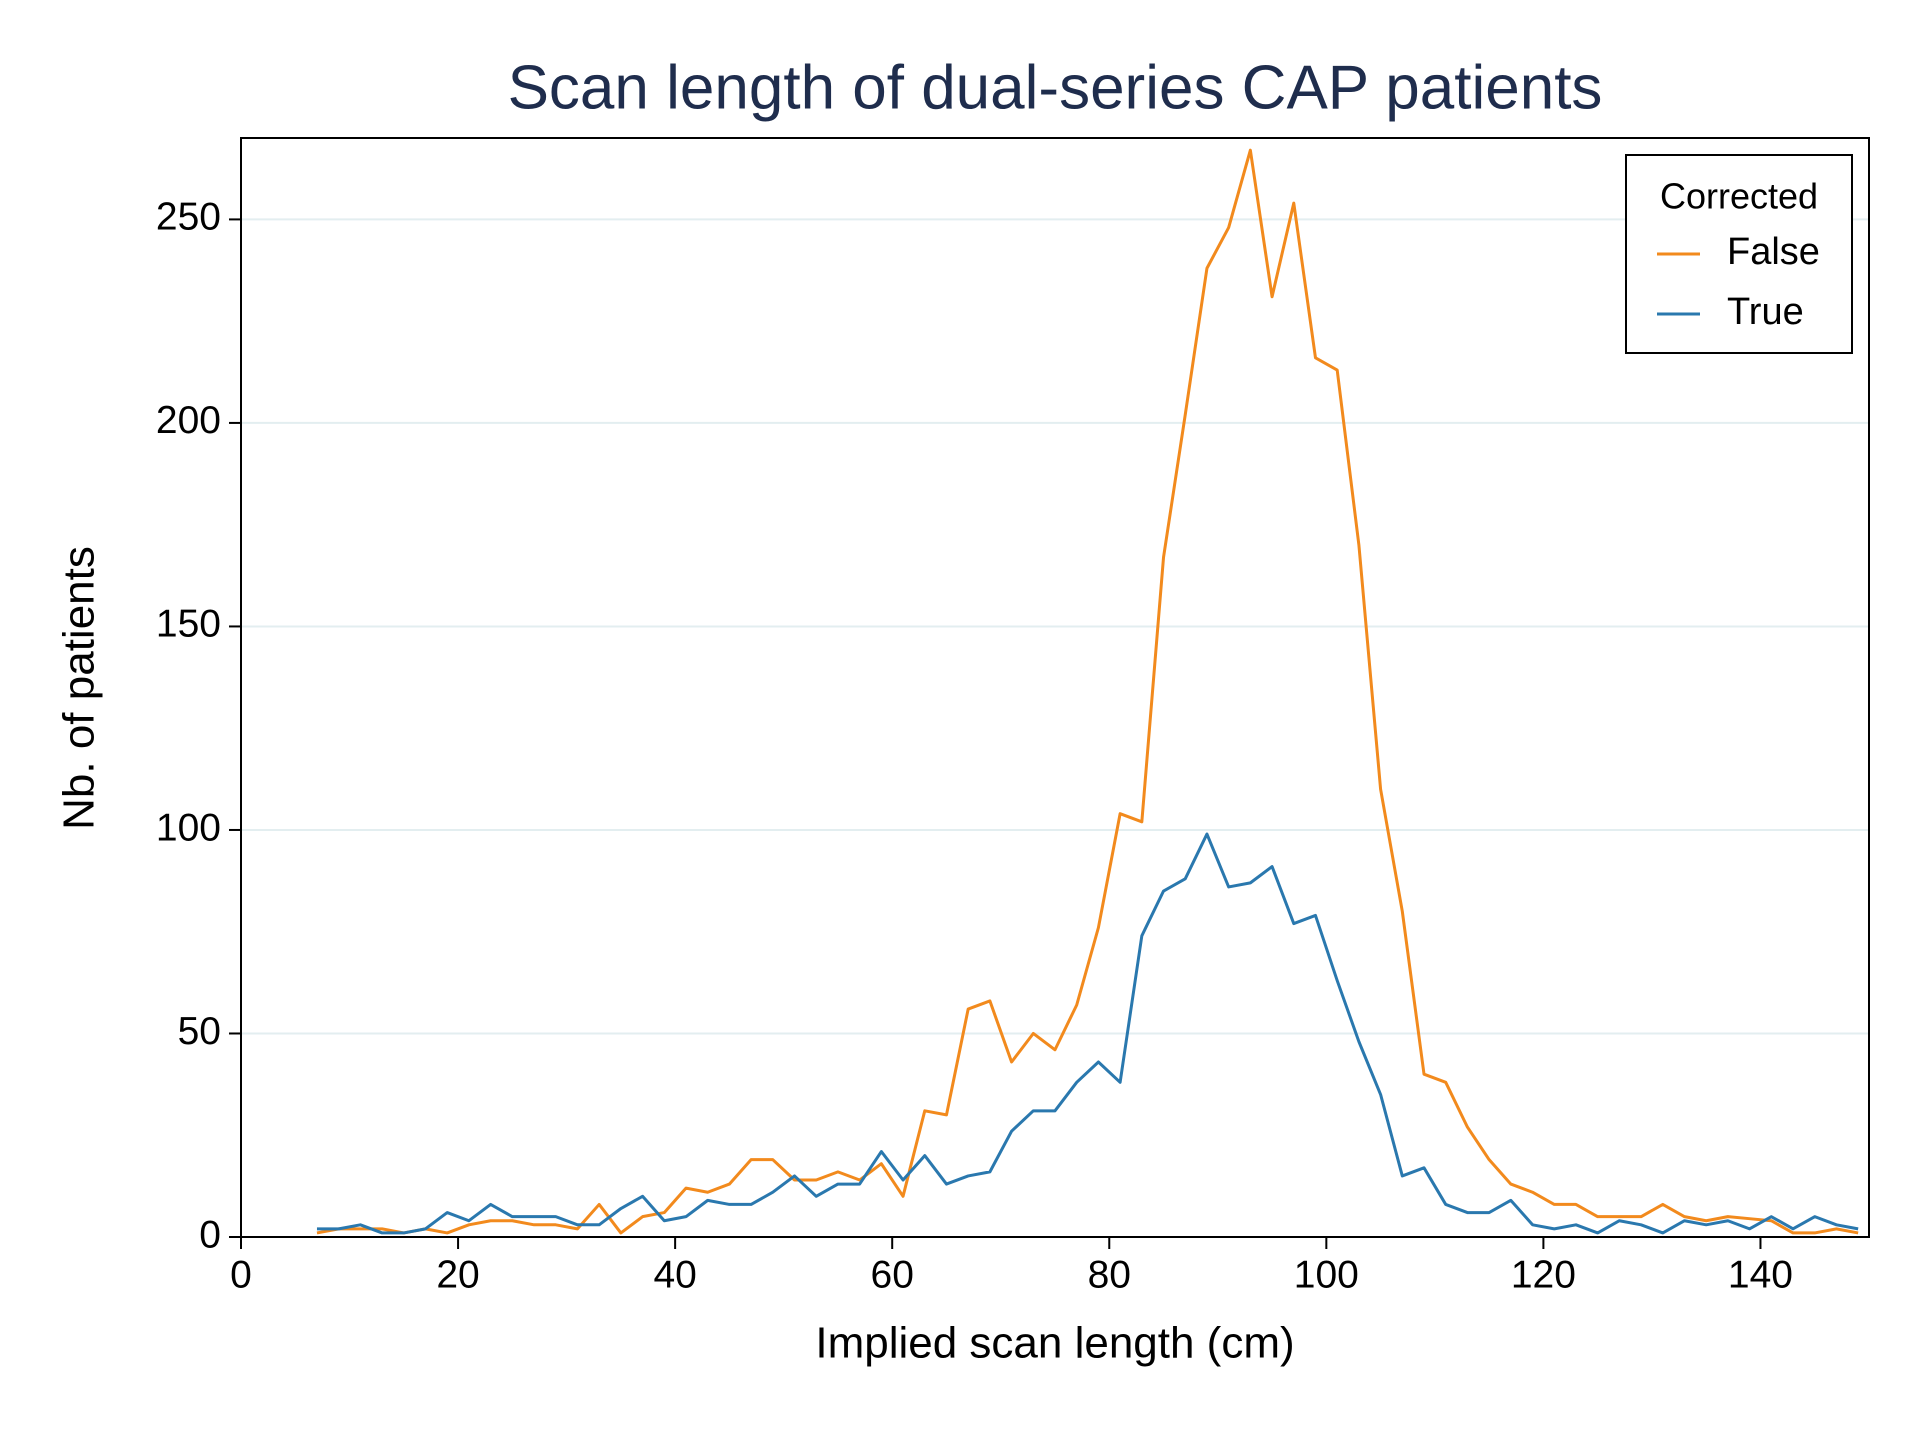 The image size is (1920, 1432). Describe the element at coordinates (1109, 1274) in the screenshot. I see `x-tick-label: 80` at that location.